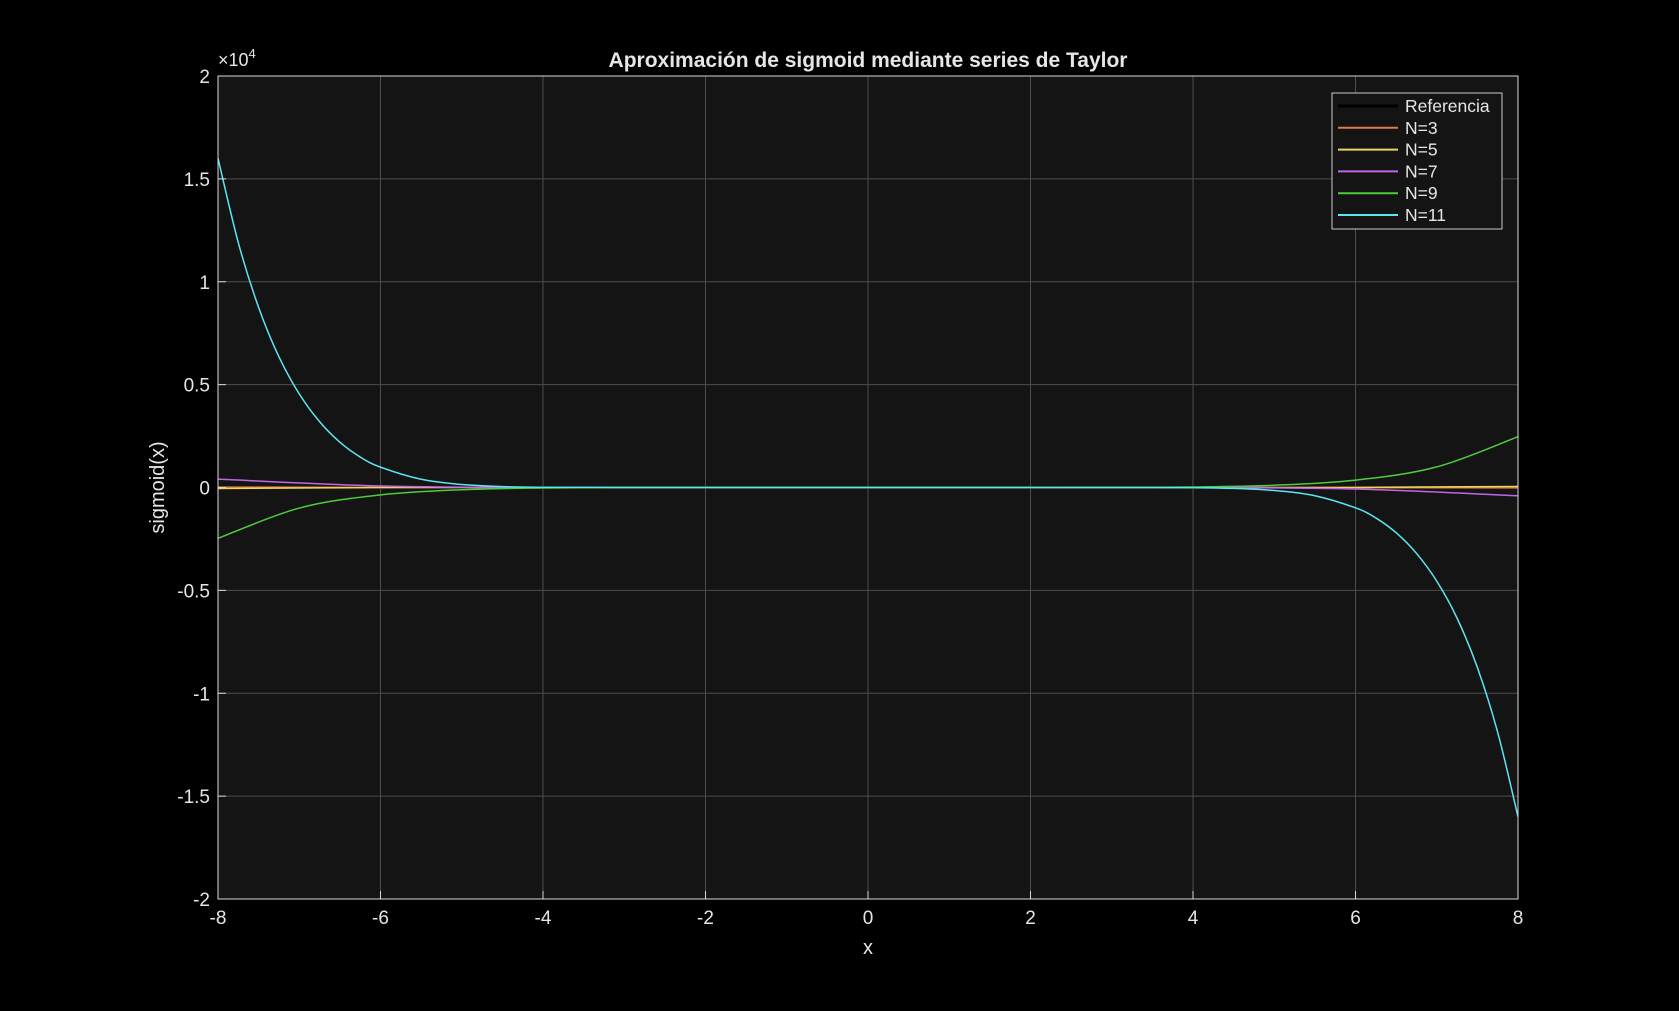  What do you see at coordinates (218, 918) in the screenshot?
I see `x-tick-label: -8` at bounding box center [218, 918].